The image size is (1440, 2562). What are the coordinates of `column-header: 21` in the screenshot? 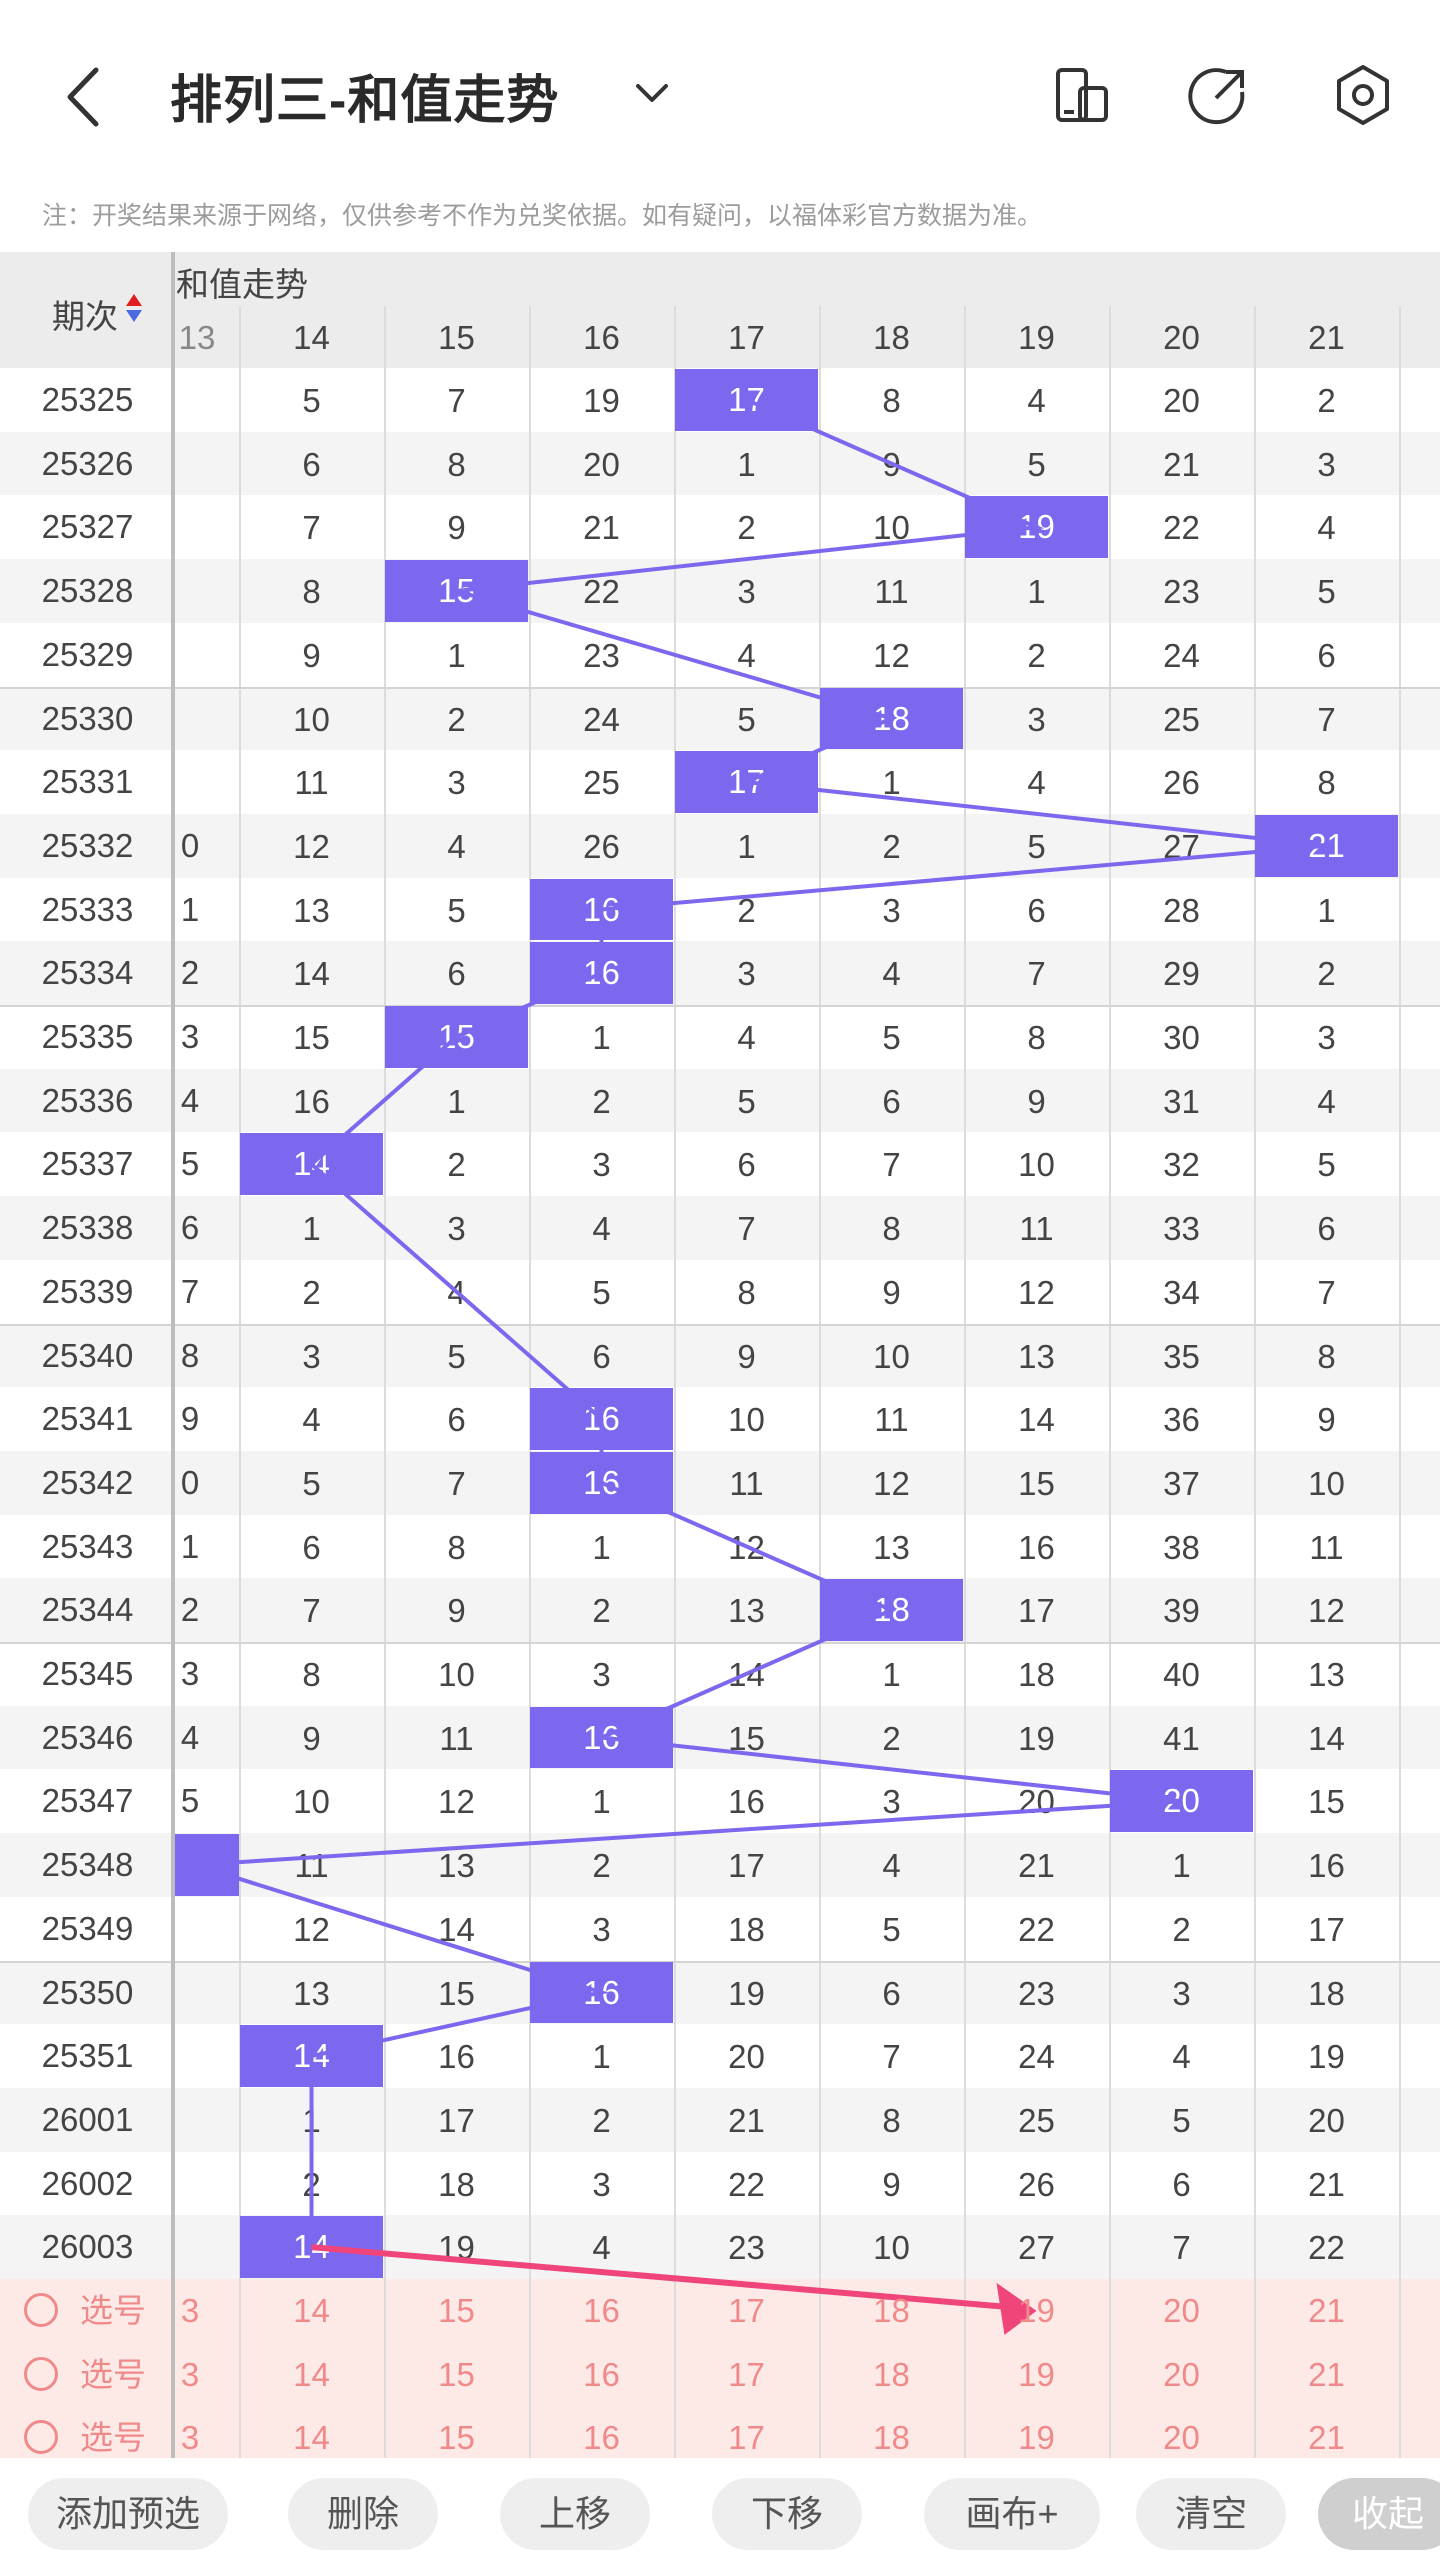 It's located at (1326, 337).